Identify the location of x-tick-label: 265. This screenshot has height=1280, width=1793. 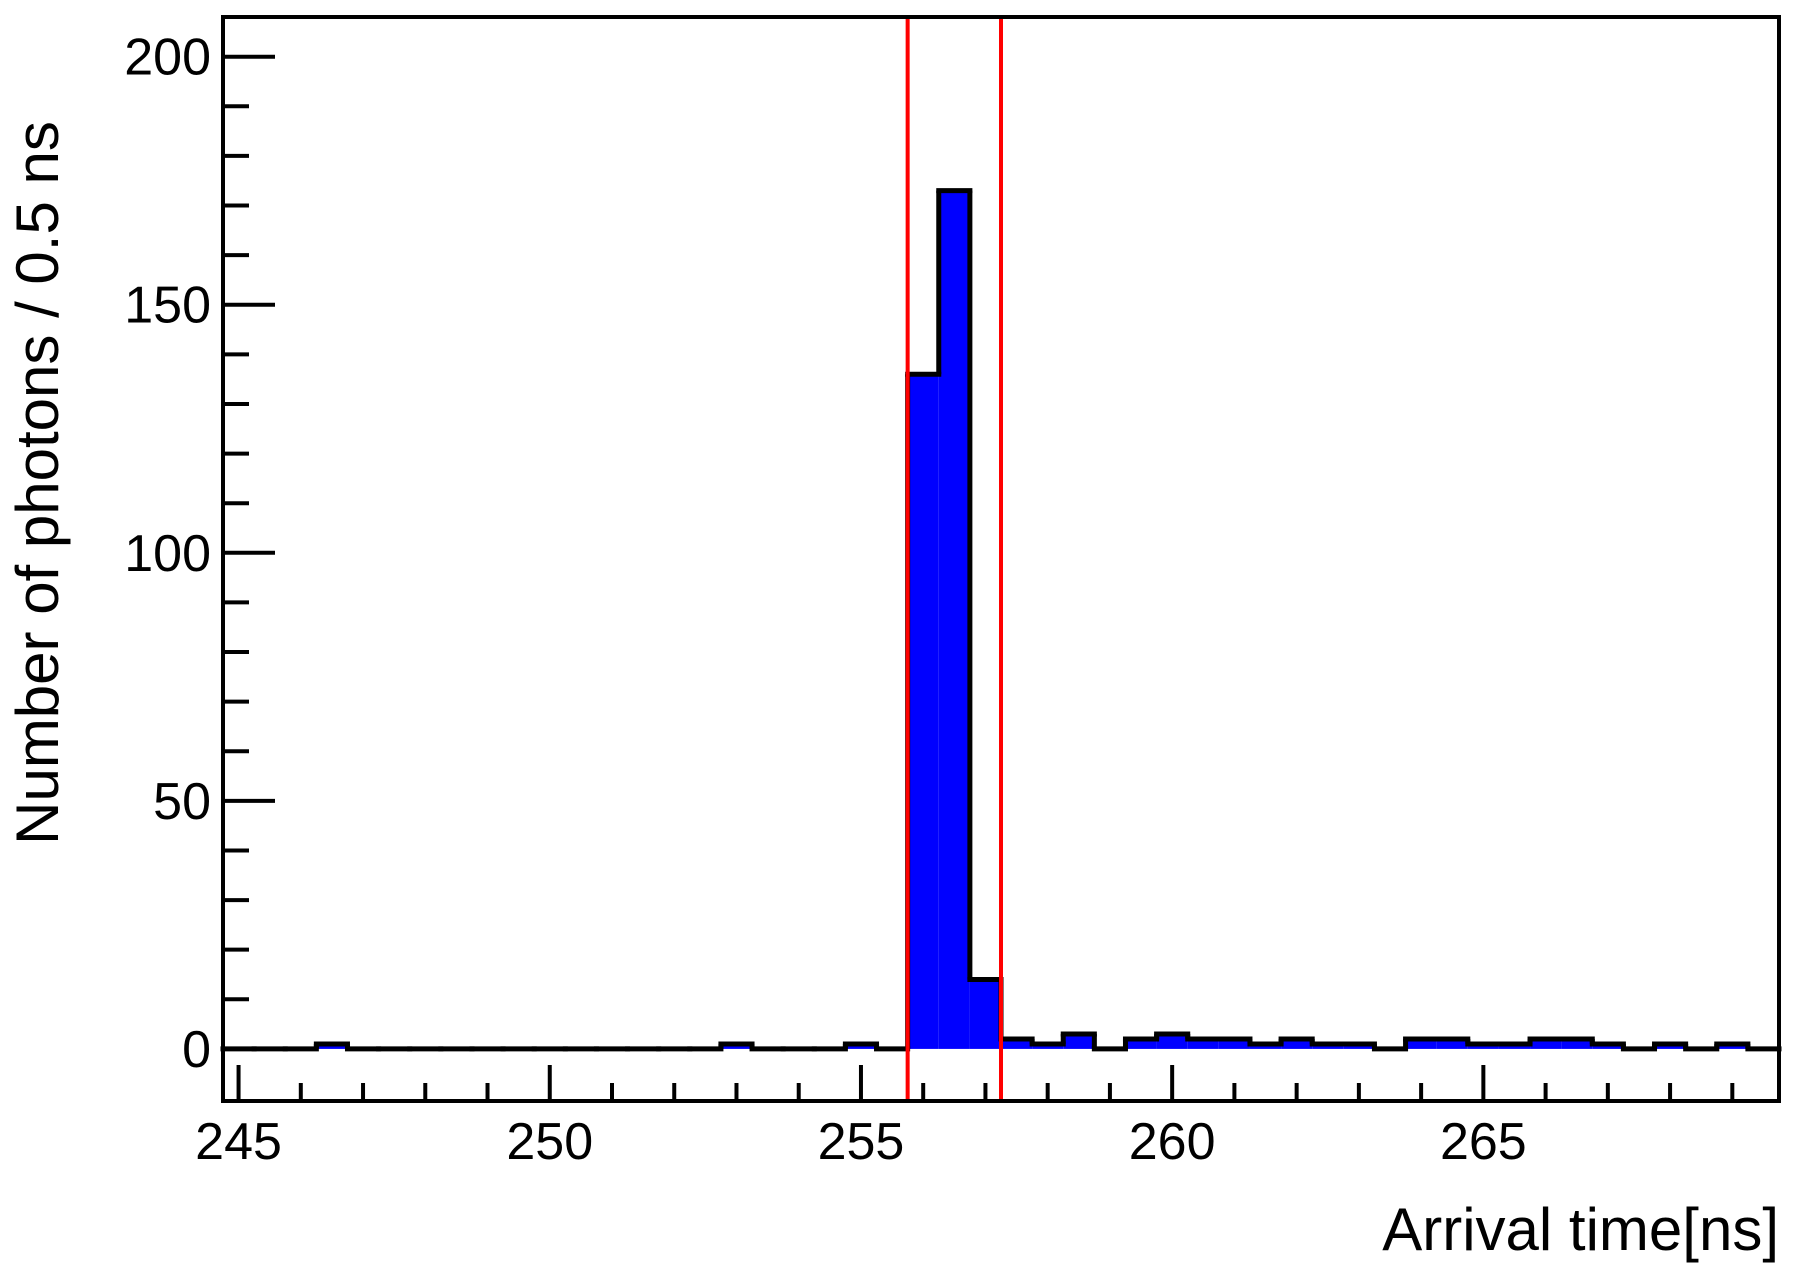
(1483, 1142).